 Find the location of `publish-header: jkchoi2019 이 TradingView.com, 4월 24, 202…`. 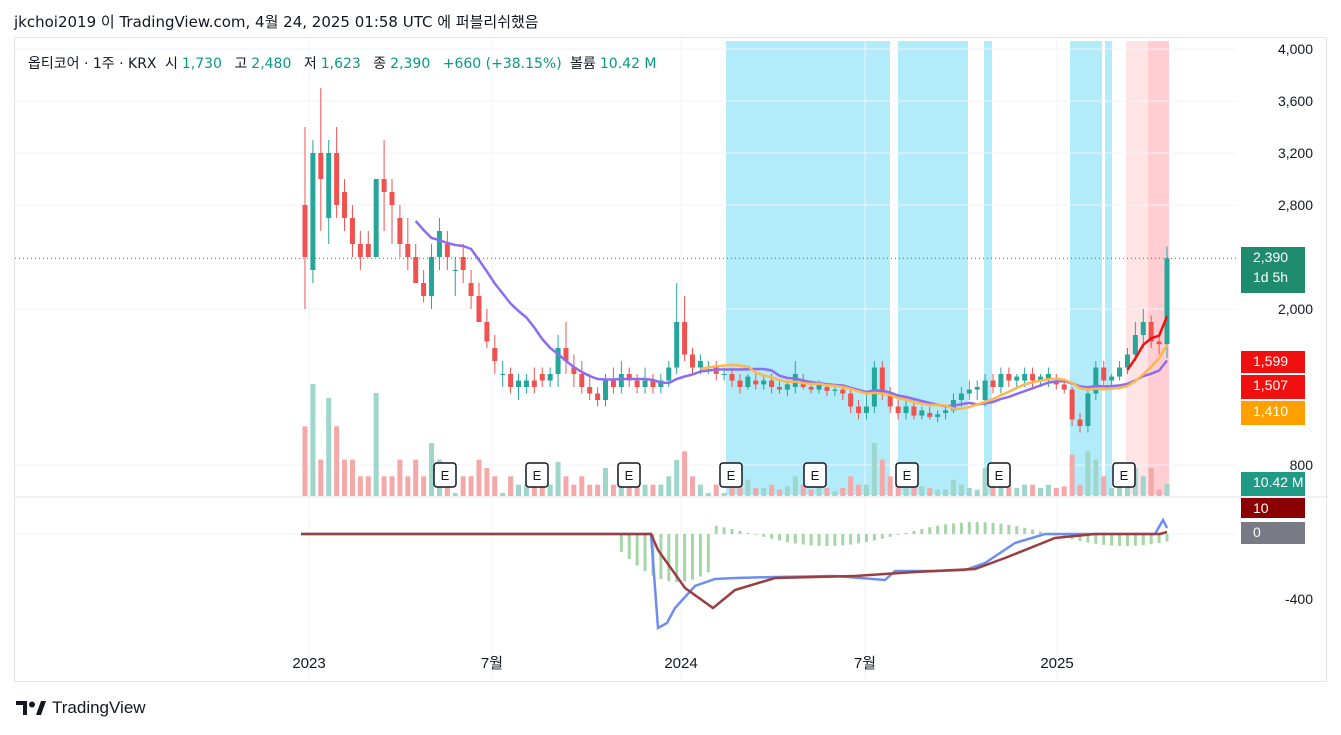

publish-header: jkchoi2019 이 TradingView.com, 4월 24, 202… is located at coordinates (276, 22).